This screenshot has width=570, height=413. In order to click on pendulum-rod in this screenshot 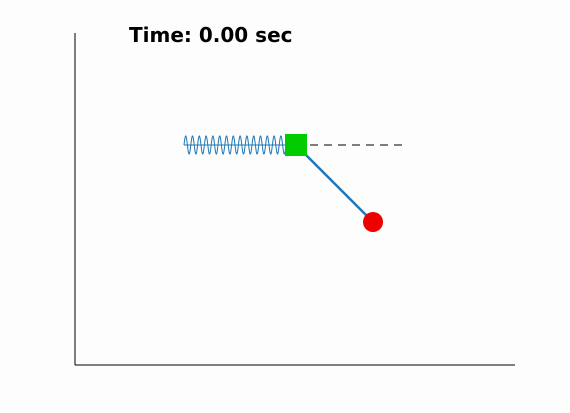, I will do `click(334, 183)`.